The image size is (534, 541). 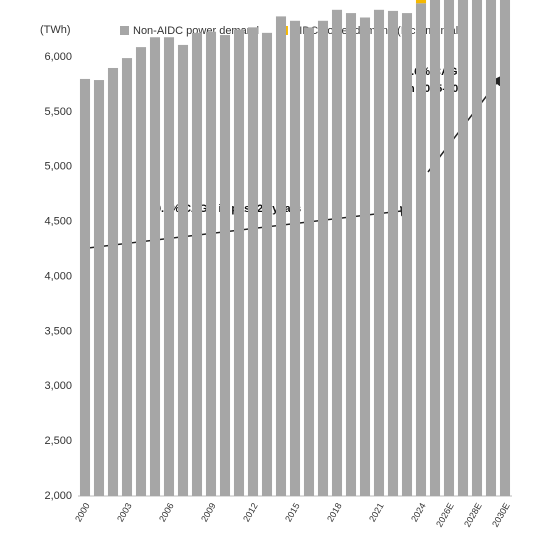 I want to click on x-tick-label: 2021, so click(x=376, y=512).